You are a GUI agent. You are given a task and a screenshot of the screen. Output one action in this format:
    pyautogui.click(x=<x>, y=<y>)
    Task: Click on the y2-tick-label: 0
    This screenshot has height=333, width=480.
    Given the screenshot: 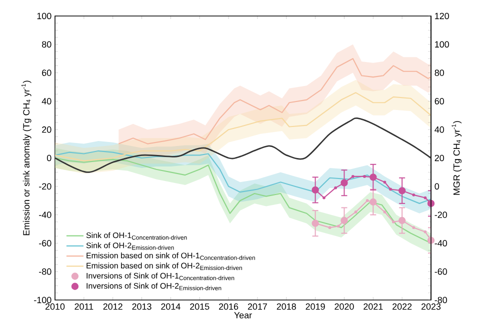 What is the action you would take?
    pyautogui.click(x=437, y=186)
    